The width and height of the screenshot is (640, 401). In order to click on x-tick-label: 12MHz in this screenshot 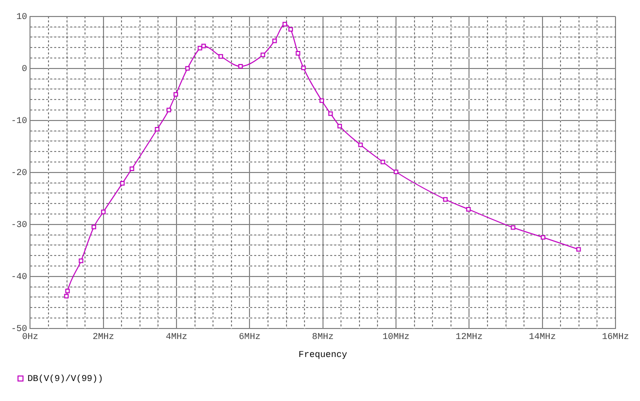, I will do `click(469, 337)`.